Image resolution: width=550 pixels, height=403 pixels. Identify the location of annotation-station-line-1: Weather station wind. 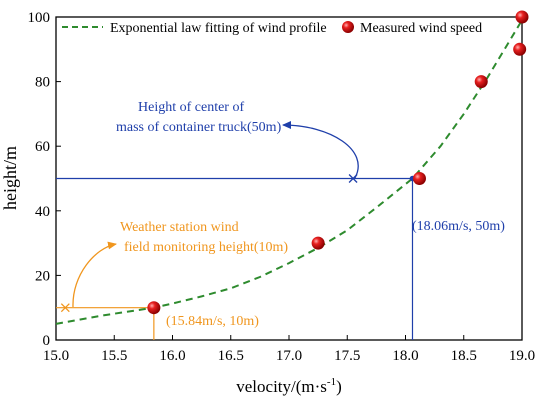
(179, 227).